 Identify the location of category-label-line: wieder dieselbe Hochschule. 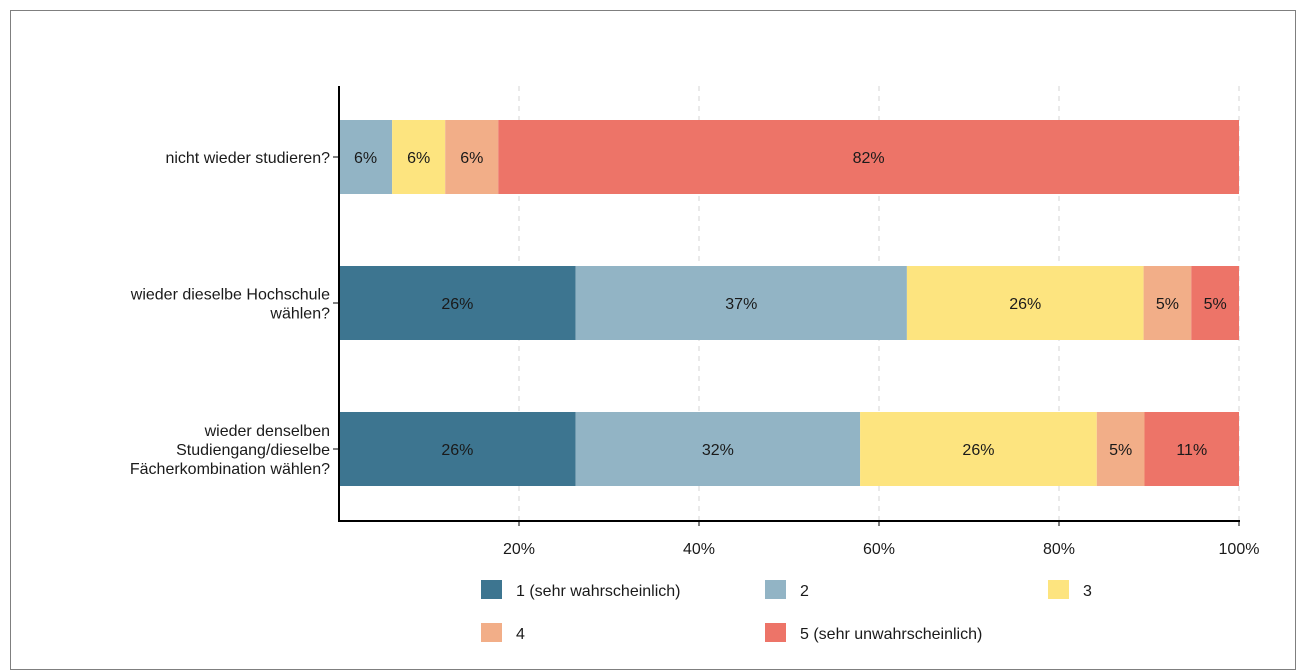
(230, 295).